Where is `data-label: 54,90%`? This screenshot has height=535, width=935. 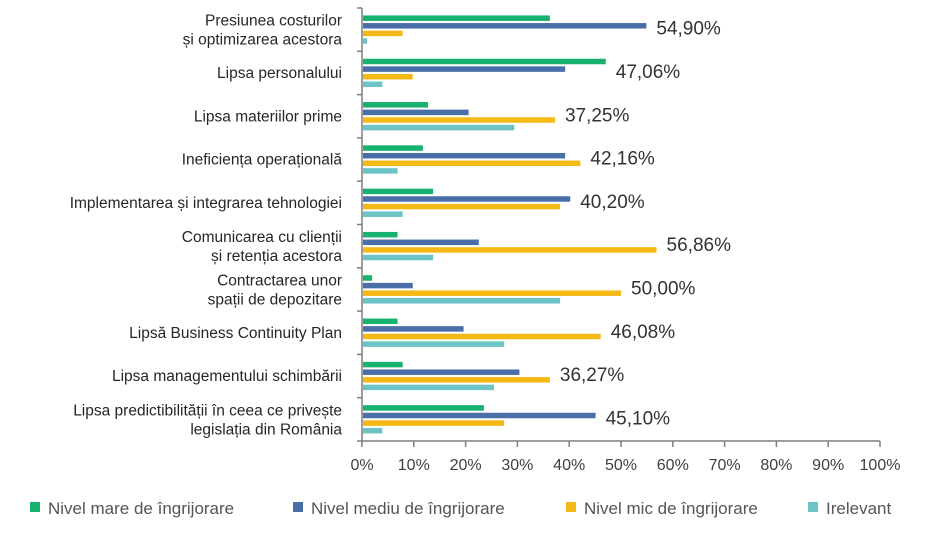
data-label: 54,90% is located at coordinates (688, 29).